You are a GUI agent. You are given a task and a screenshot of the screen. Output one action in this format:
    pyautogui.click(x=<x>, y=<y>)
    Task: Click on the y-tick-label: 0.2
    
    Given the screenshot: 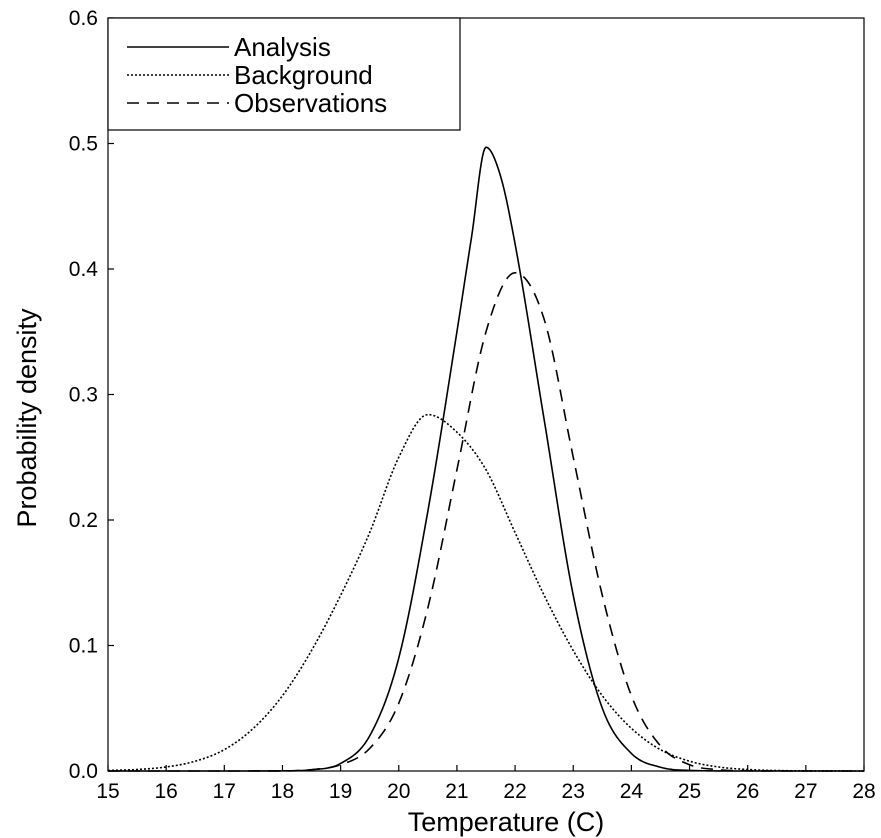 What is the action you would take?
    pyautogui.click(x=83, y=520)
    